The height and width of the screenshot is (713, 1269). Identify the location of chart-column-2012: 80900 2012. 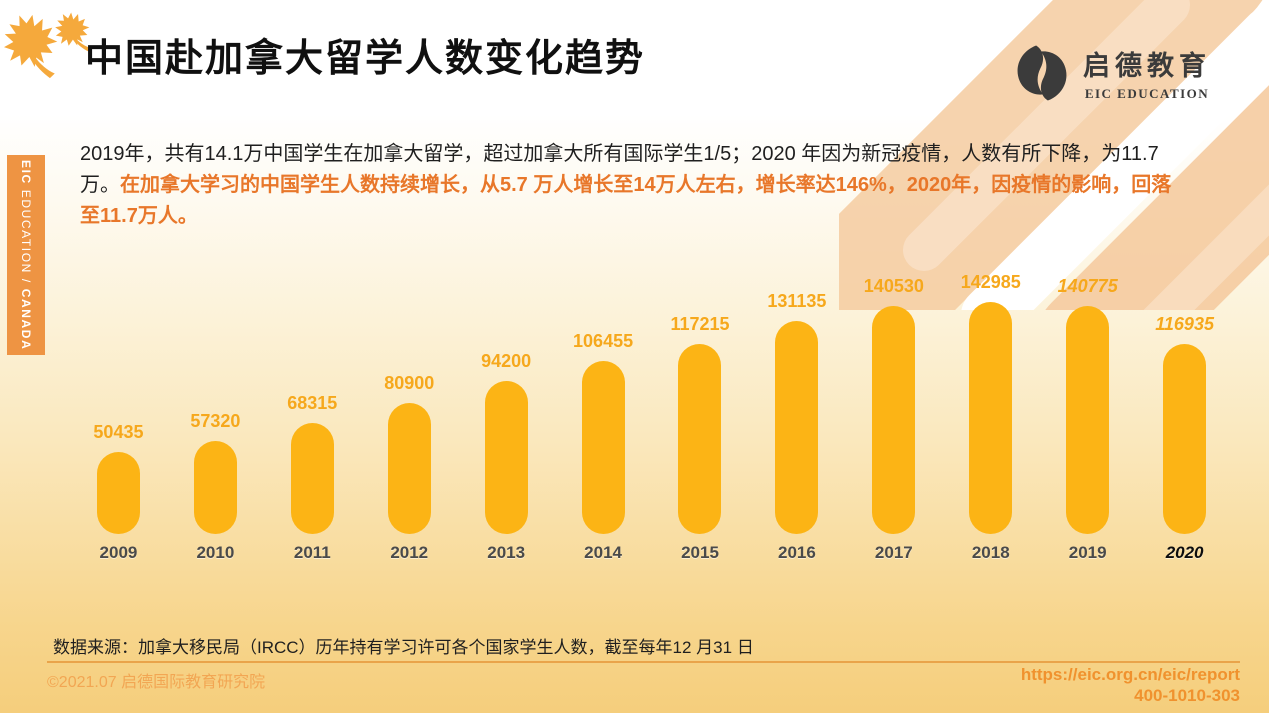
(409, 421).